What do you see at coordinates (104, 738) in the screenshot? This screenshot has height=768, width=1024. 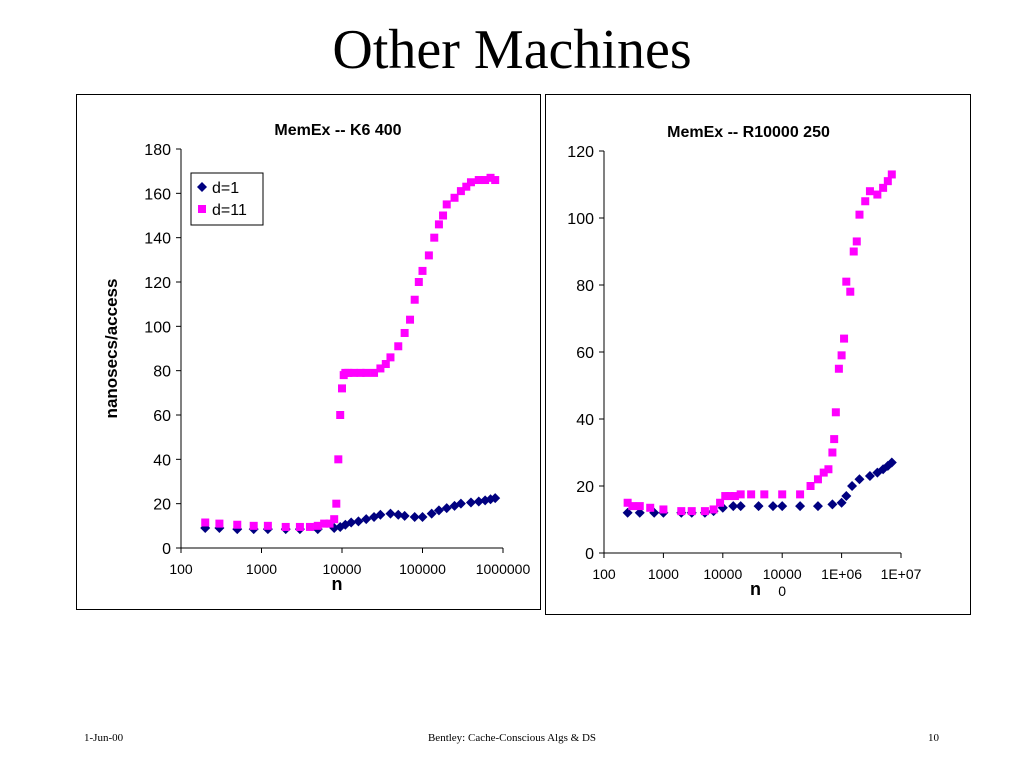 I see `footer-date: 1-Jun-00` at bounding box center [104, 738].